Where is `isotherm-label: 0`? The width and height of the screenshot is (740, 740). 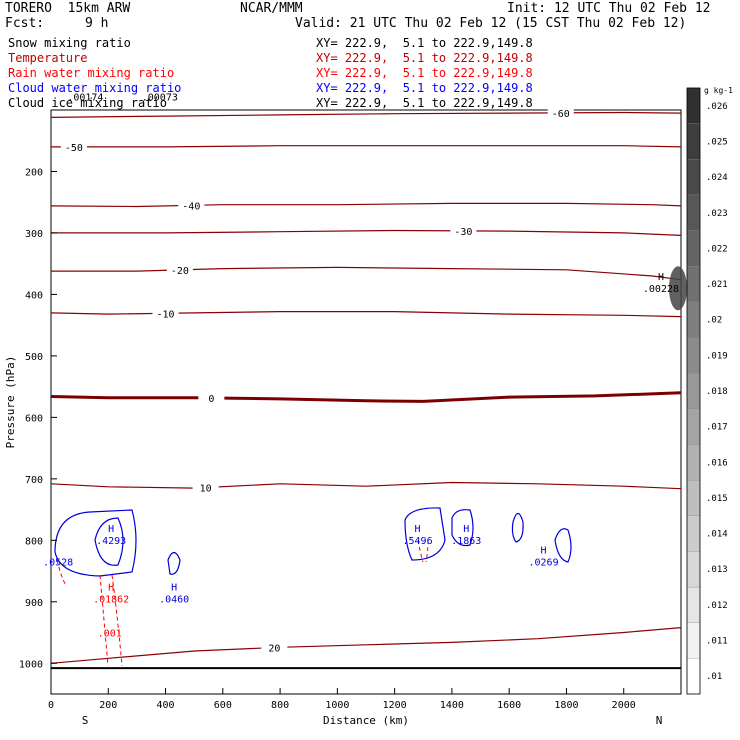
isotherm-label: 0 is located at coordinates (211, 399).